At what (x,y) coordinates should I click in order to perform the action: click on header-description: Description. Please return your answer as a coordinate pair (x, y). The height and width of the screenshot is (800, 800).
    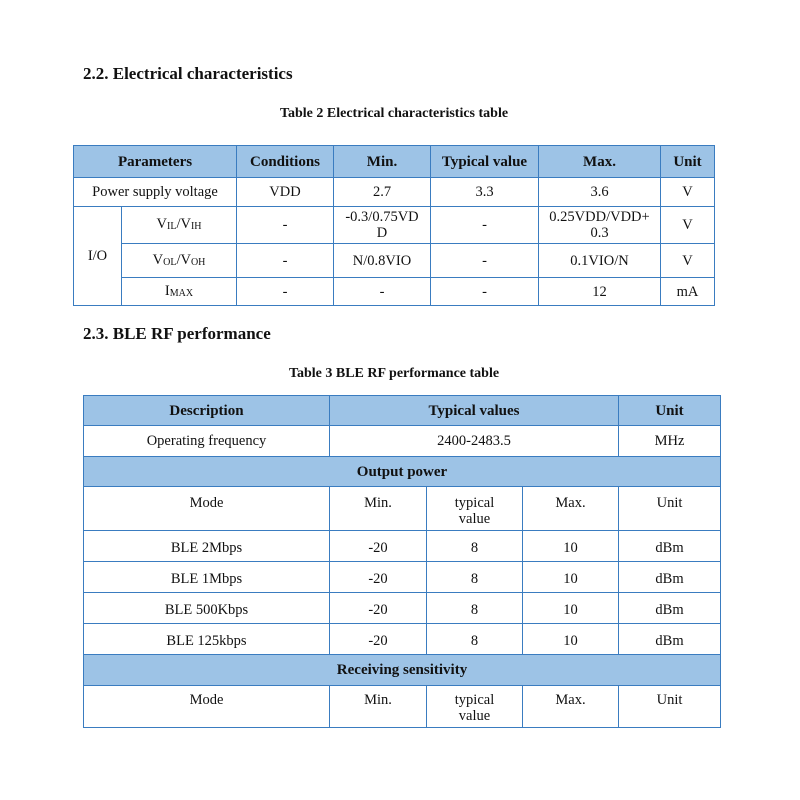
    Looking at the image, I should click on (206, 410).